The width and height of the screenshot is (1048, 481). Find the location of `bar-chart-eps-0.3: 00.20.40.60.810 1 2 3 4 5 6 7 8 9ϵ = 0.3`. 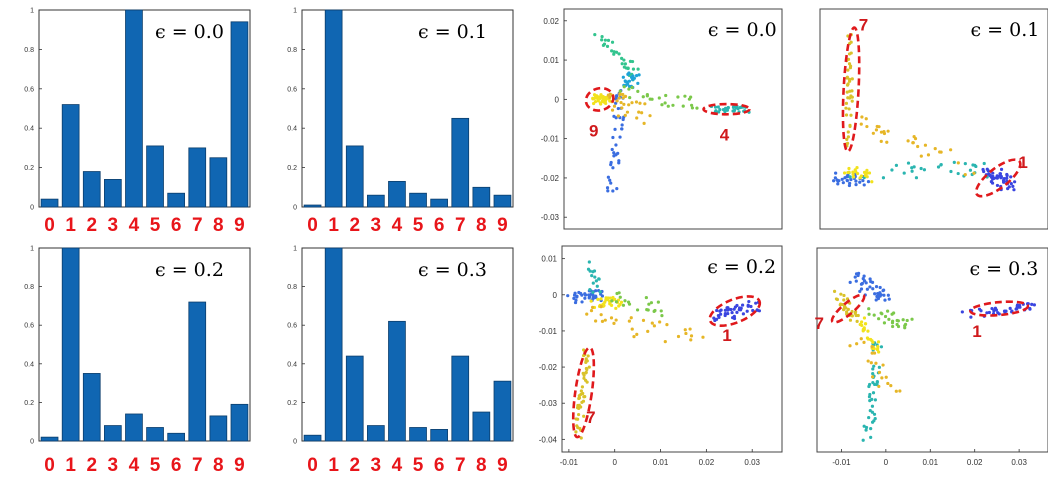

bar-chart-eps-0.3: 00.20.40.60.810 1 2 3 4 5 6 7 8 9ϵ = 0.3 is located at coordinates (400, 361).